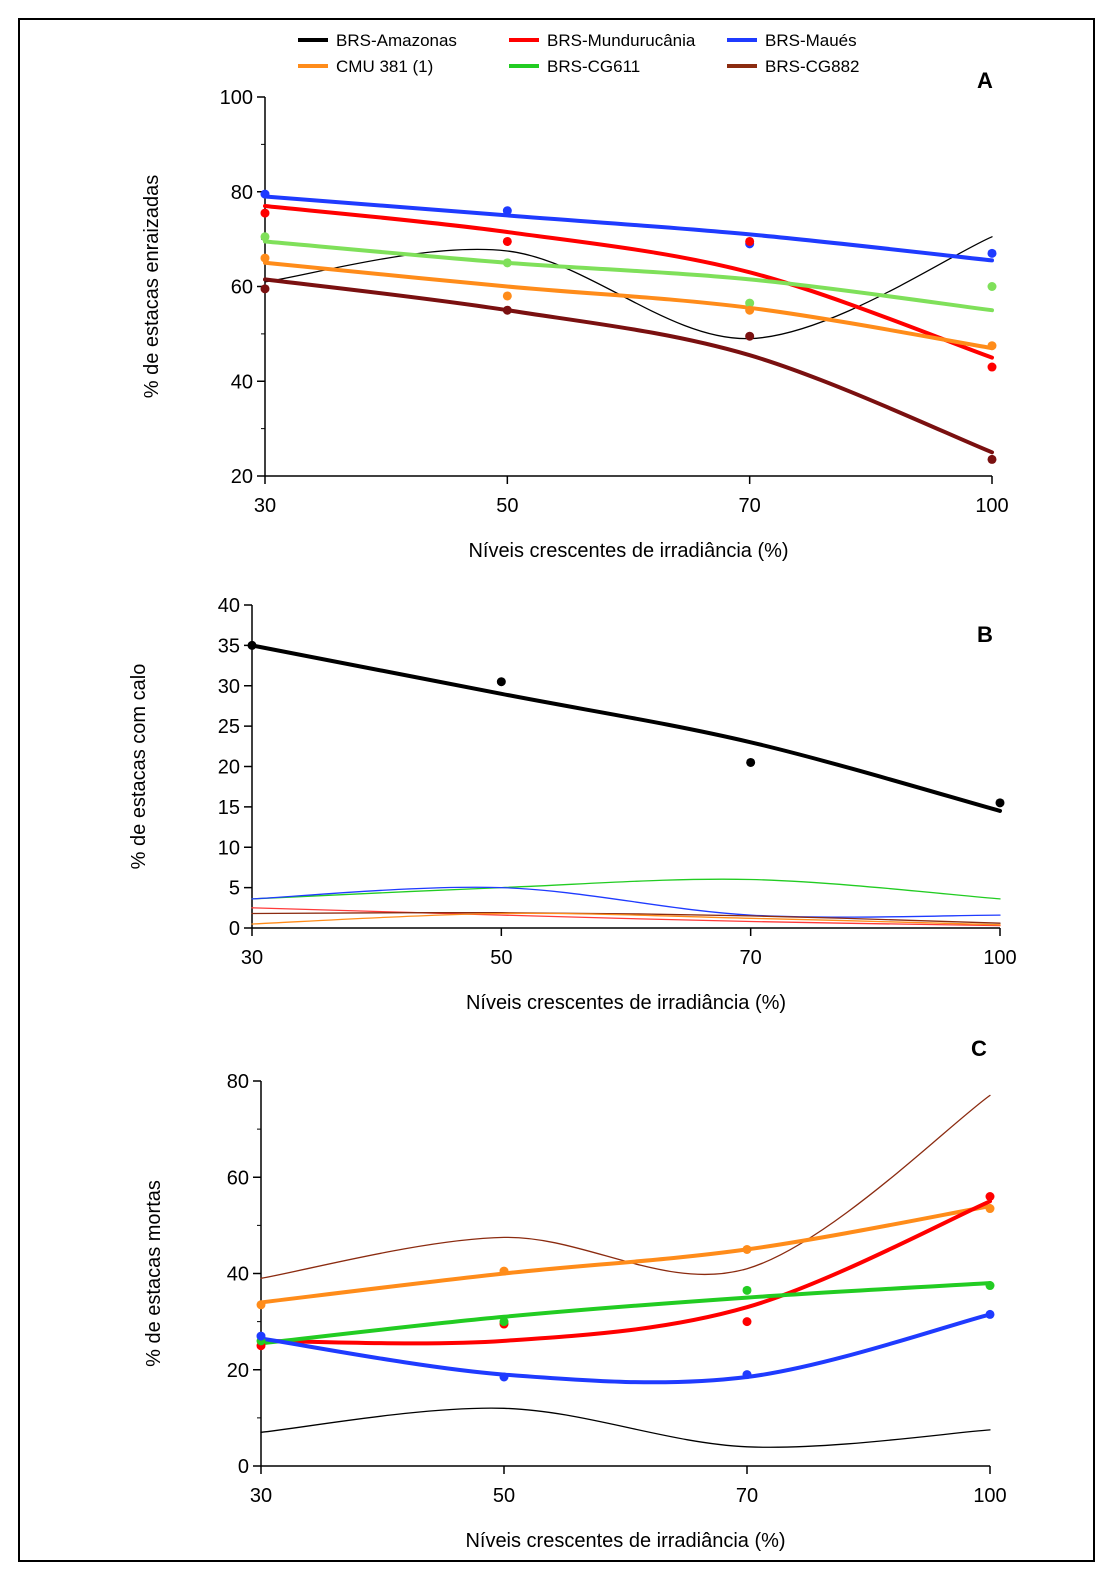 Image resolution: width=1113 pixels, height=1580 pixels. I want to click on legend-label-brs-cg611: BRS-CG611, so click(593, 66).